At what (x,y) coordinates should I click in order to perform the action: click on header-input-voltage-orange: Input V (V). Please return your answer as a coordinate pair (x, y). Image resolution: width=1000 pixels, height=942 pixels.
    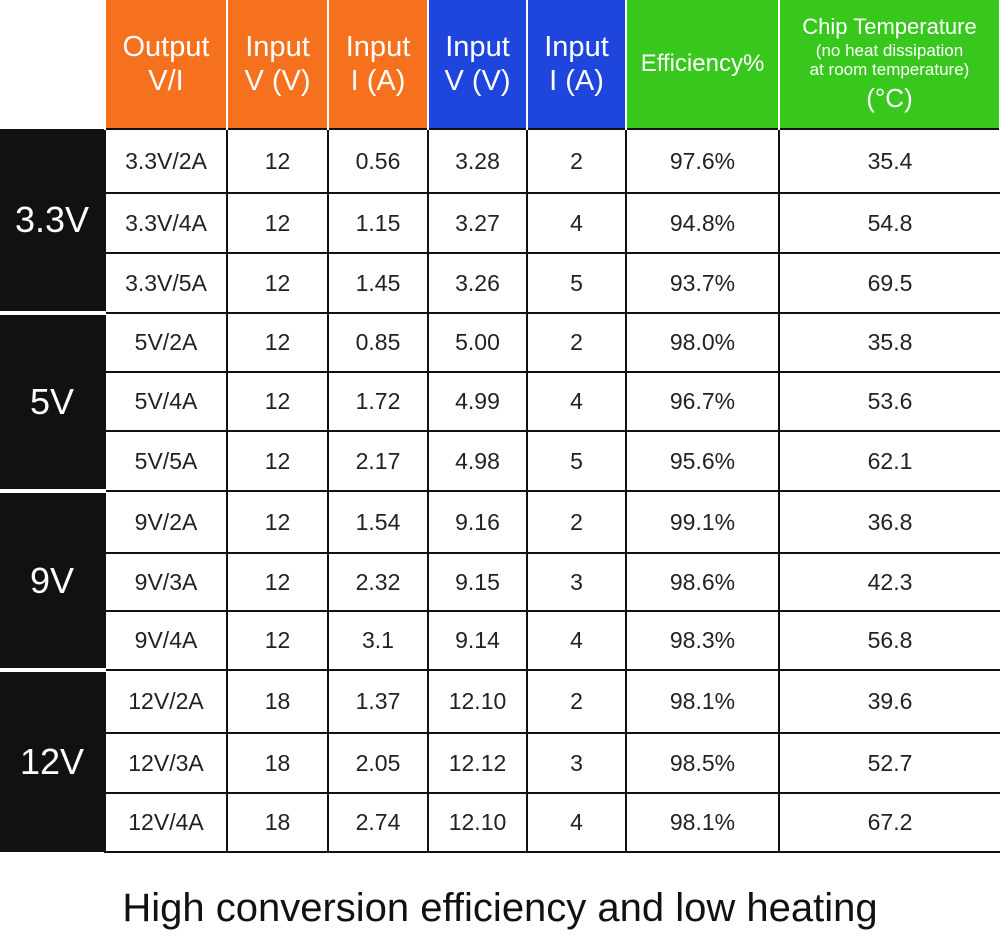
    Looking at the image, I should click on (277, 64).